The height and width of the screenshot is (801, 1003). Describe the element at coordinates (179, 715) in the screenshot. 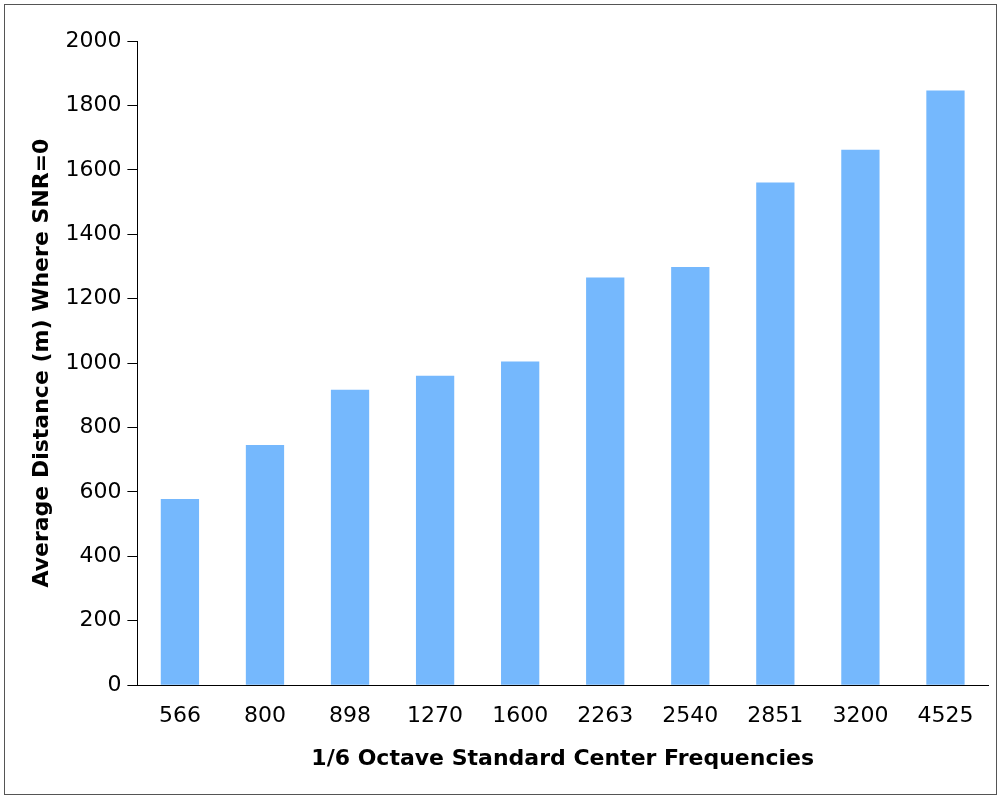

I see `x-tick-label: 566` at that location.